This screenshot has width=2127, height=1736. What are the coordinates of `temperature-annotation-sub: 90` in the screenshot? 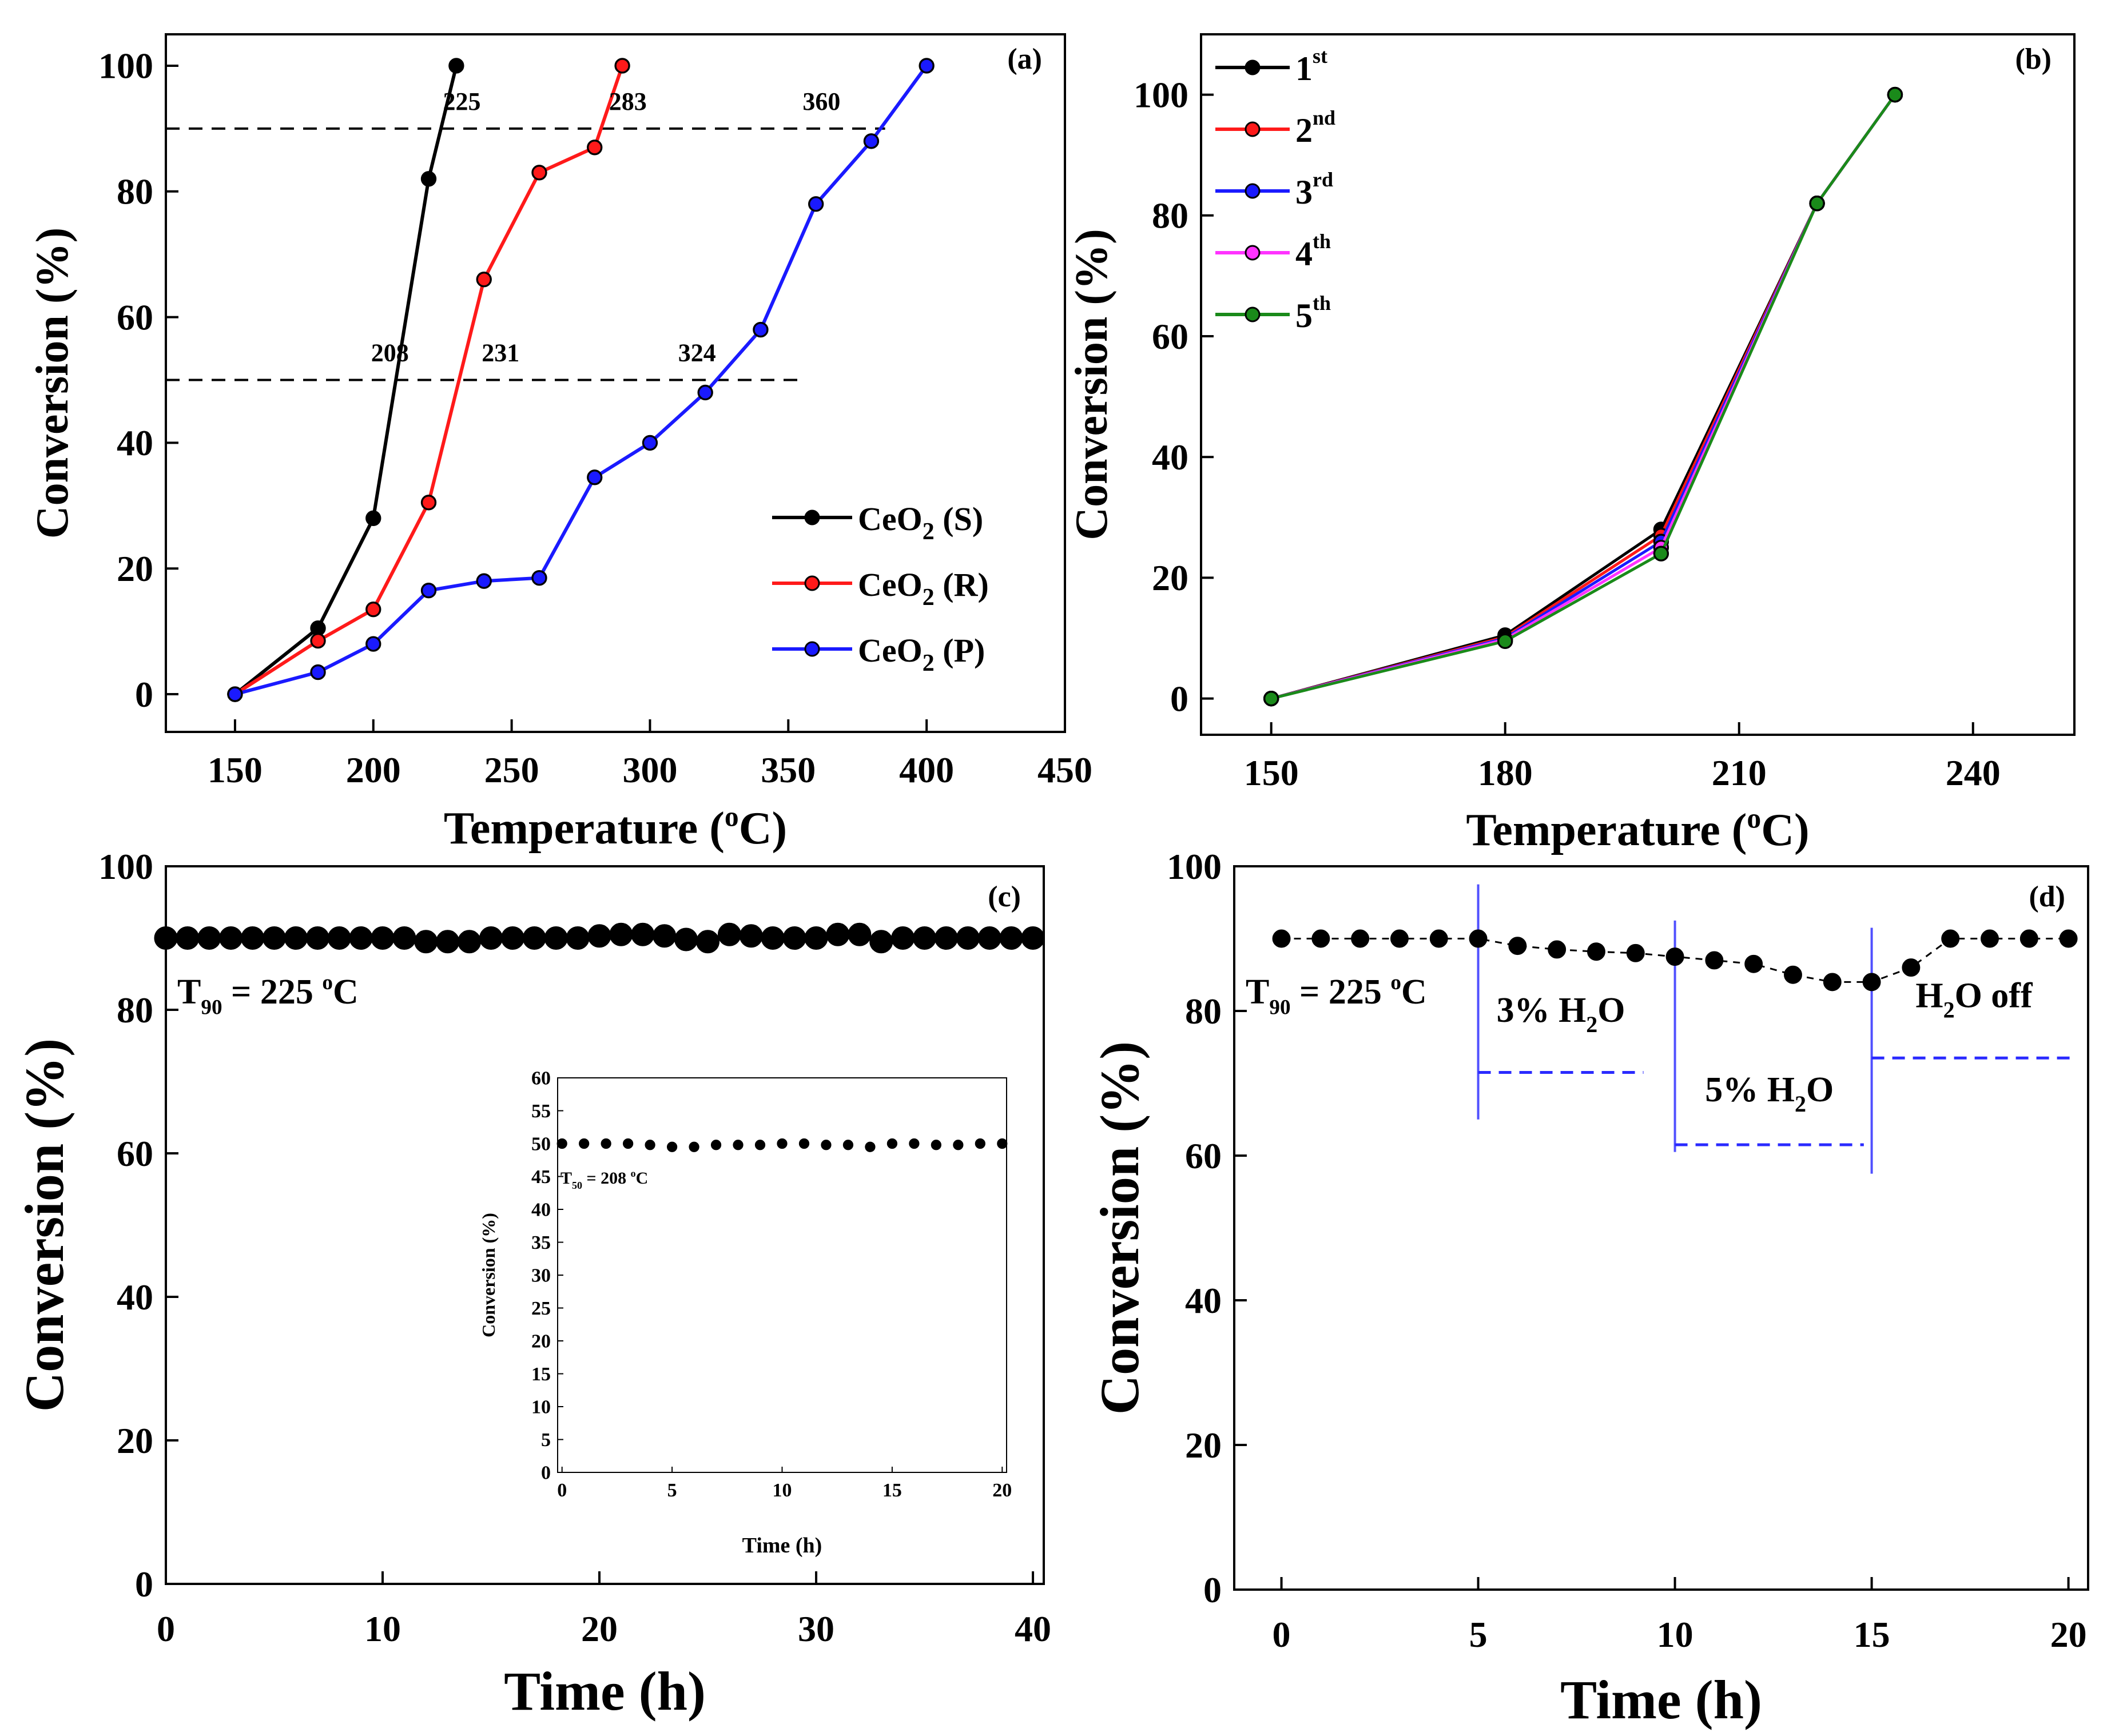 It's located at (1279, 1008).